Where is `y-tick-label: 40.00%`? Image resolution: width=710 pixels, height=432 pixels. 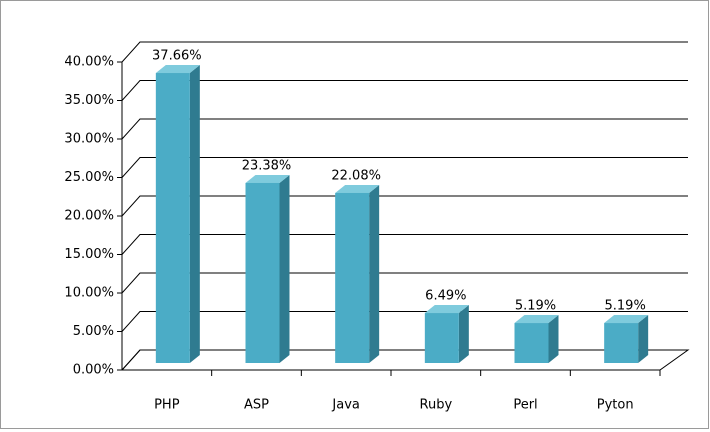
y-tick-label: 40.00% is located at coordinates (89, 62).